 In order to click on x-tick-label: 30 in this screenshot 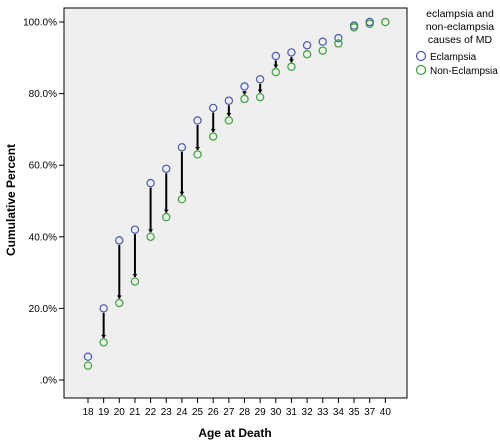, I will do `click(276, 412)`.